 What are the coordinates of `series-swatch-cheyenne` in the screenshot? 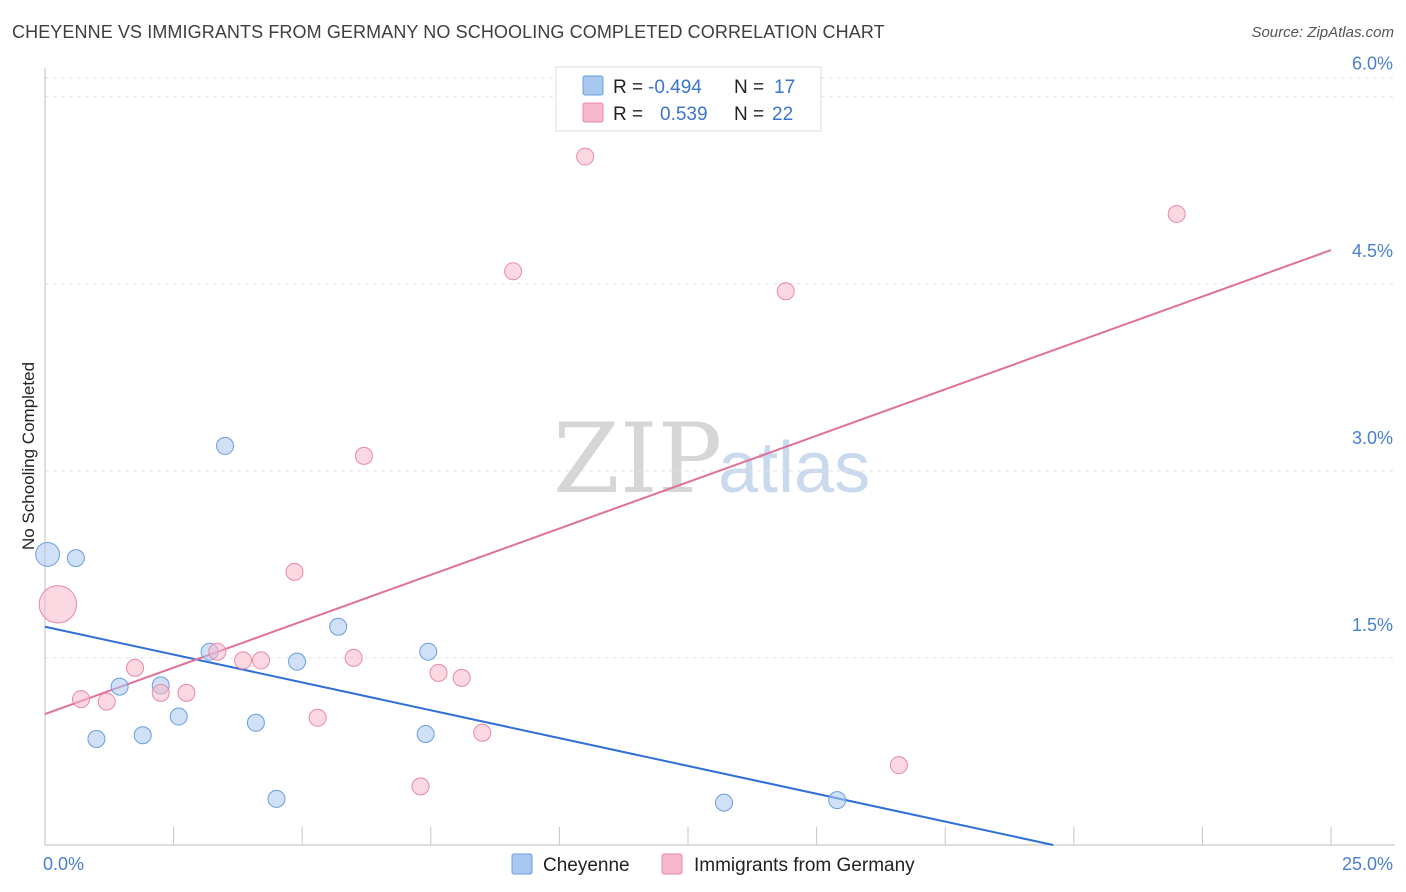 It's located at (522, 864).